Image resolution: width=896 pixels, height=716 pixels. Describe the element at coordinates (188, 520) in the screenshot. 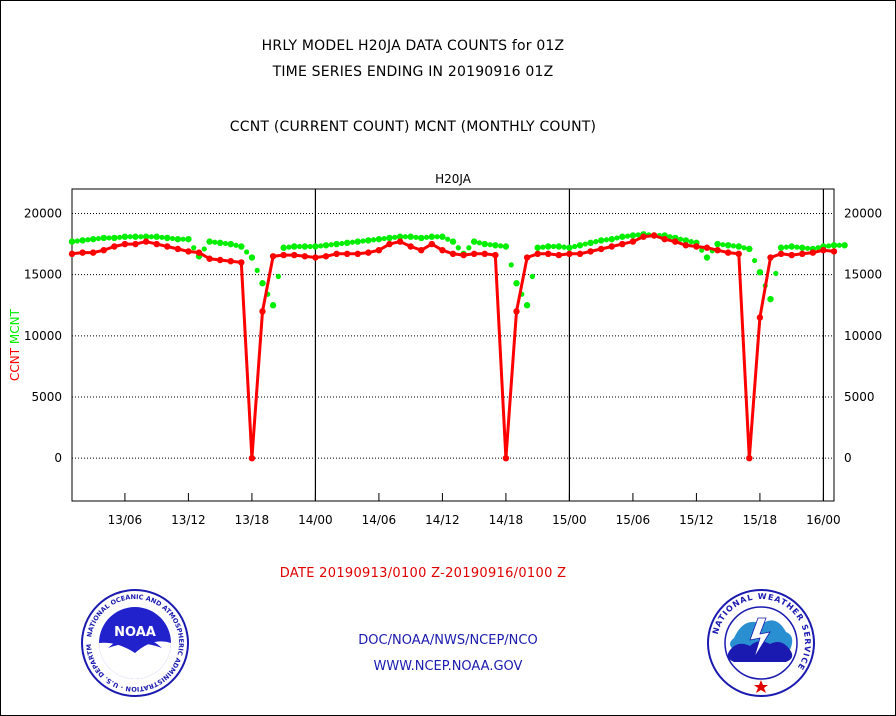

I see `x-tick-label: 13/12` at that location.